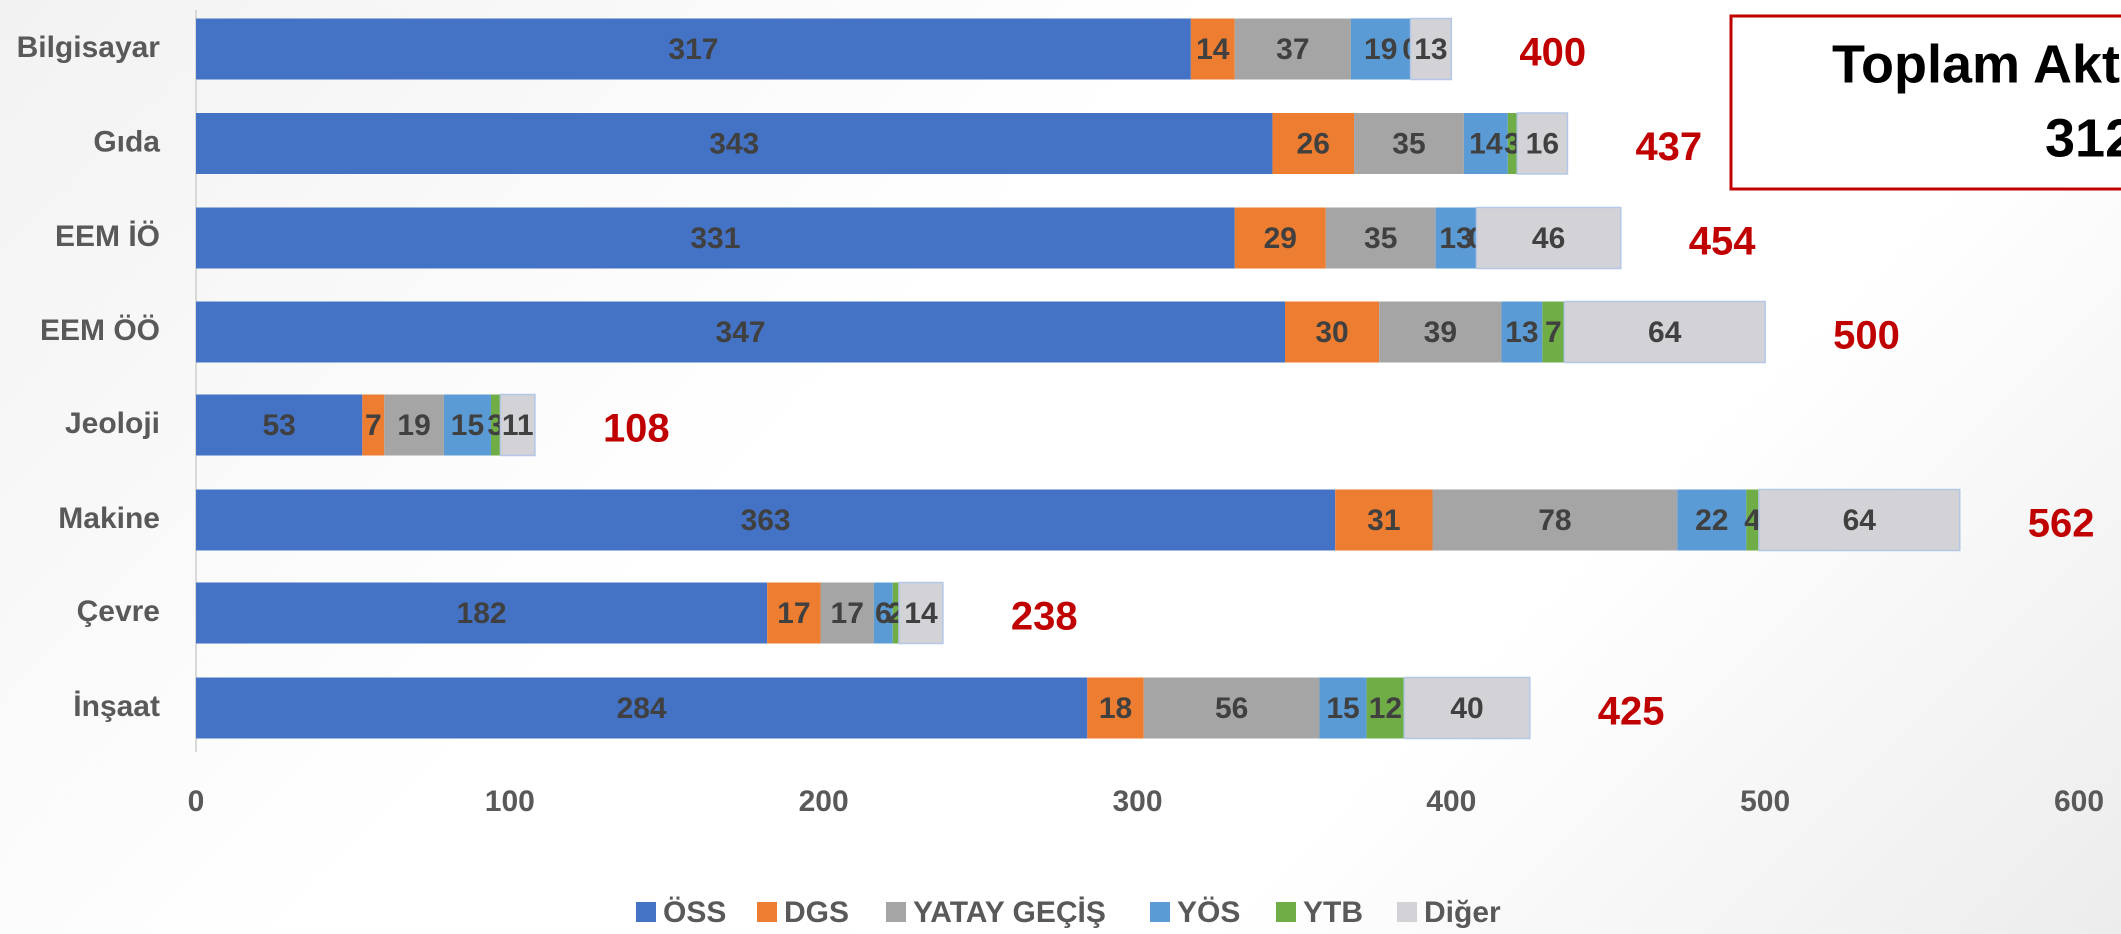 This screenshot has width=2121, height=934. I want to click on data-label: 39, so click(1440, 332).